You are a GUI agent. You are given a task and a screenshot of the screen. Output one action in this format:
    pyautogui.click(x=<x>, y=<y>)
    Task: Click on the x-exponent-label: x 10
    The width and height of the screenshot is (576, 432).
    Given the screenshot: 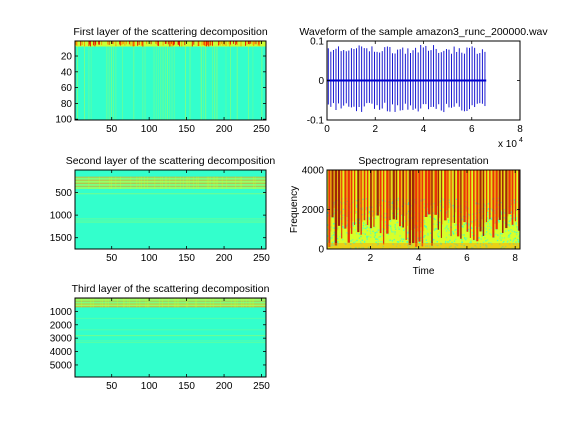 What is the action you would take?
    pyautogui.click(x=507, y=144)
    